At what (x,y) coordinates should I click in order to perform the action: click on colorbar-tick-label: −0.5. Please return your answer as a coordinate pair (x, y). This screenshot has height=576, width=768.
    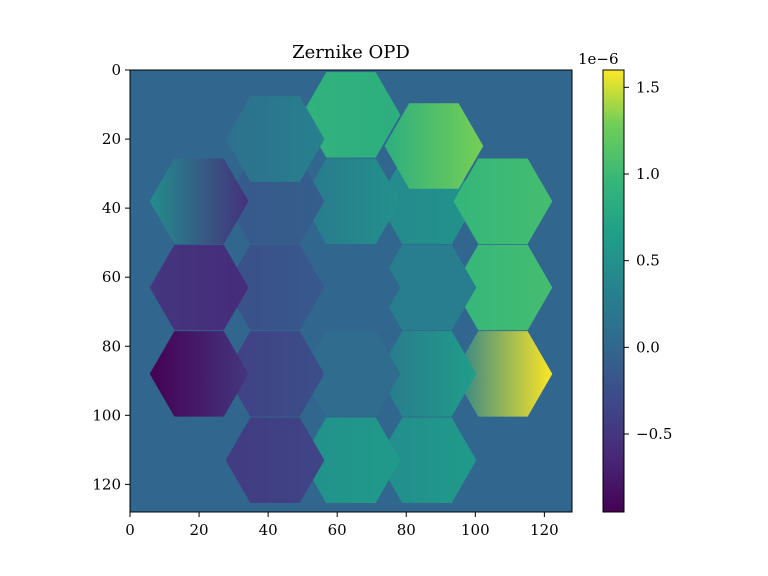
    Looking at the image, I should click on (654, 434).